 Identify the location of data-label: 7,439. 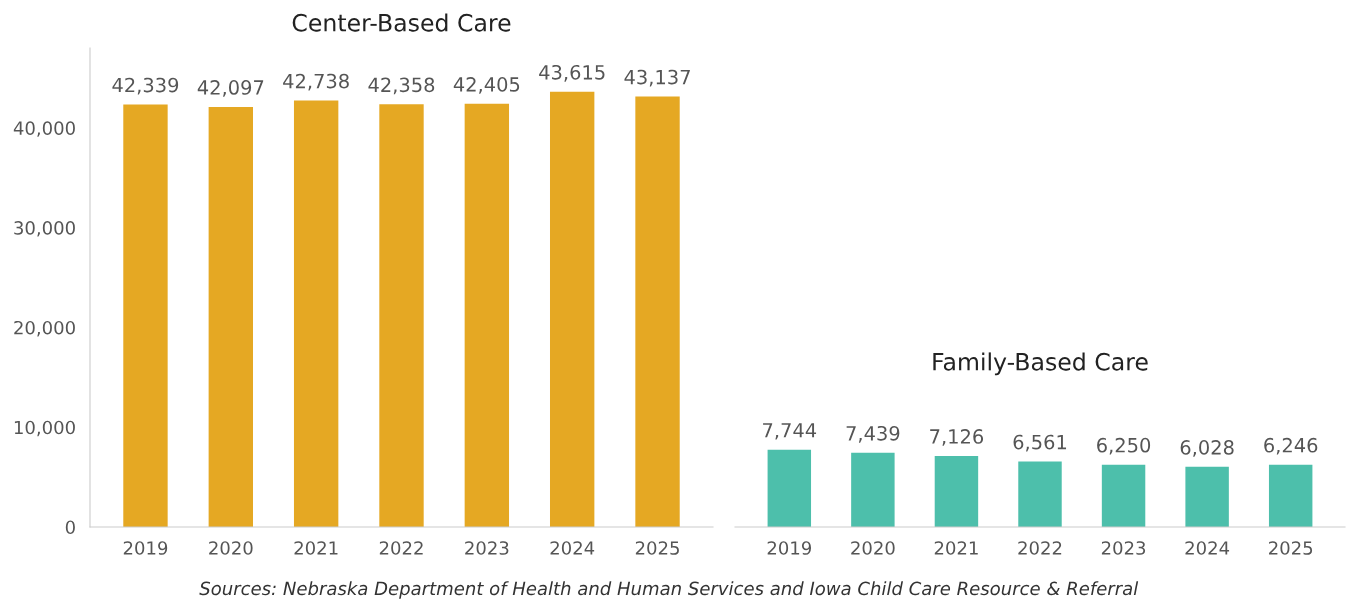
(873, 434).